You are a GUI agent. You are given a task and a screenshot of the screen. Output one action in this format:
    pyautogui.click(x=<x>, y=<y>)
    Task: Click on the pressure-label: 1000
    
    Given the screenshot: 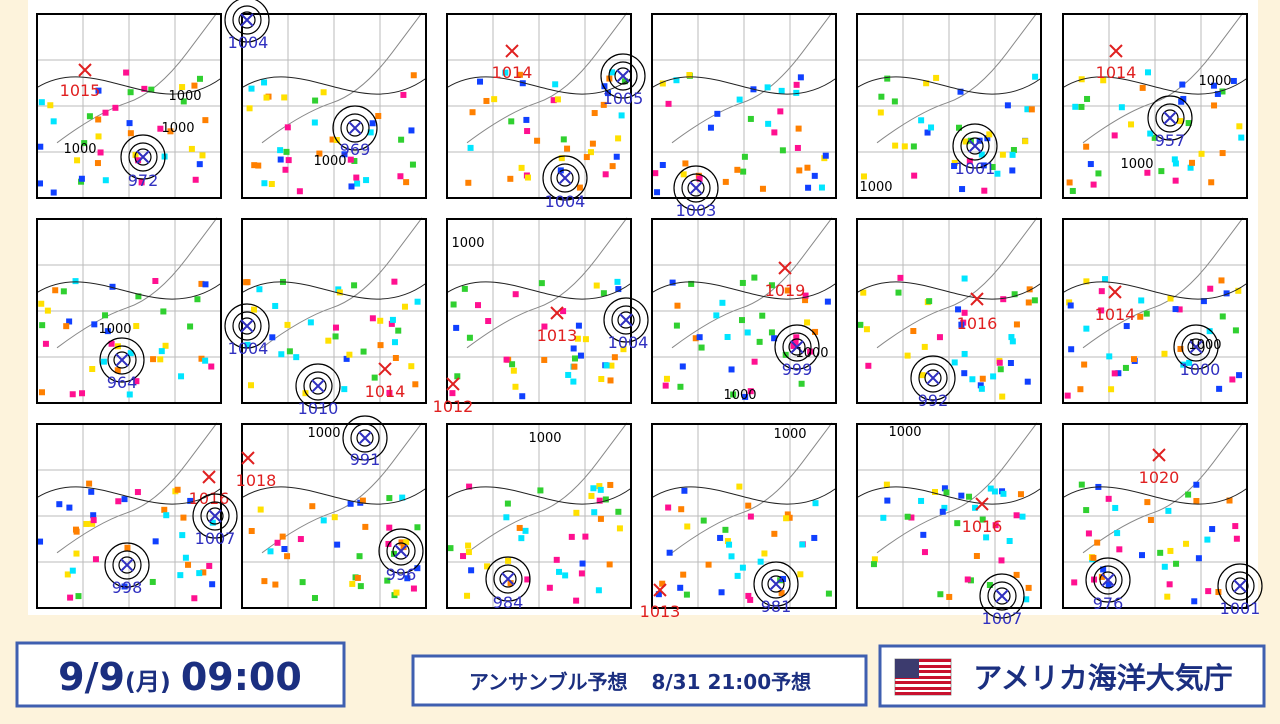 What is the action you would take?
    pyautogui.click(x=1200, y=369)
    